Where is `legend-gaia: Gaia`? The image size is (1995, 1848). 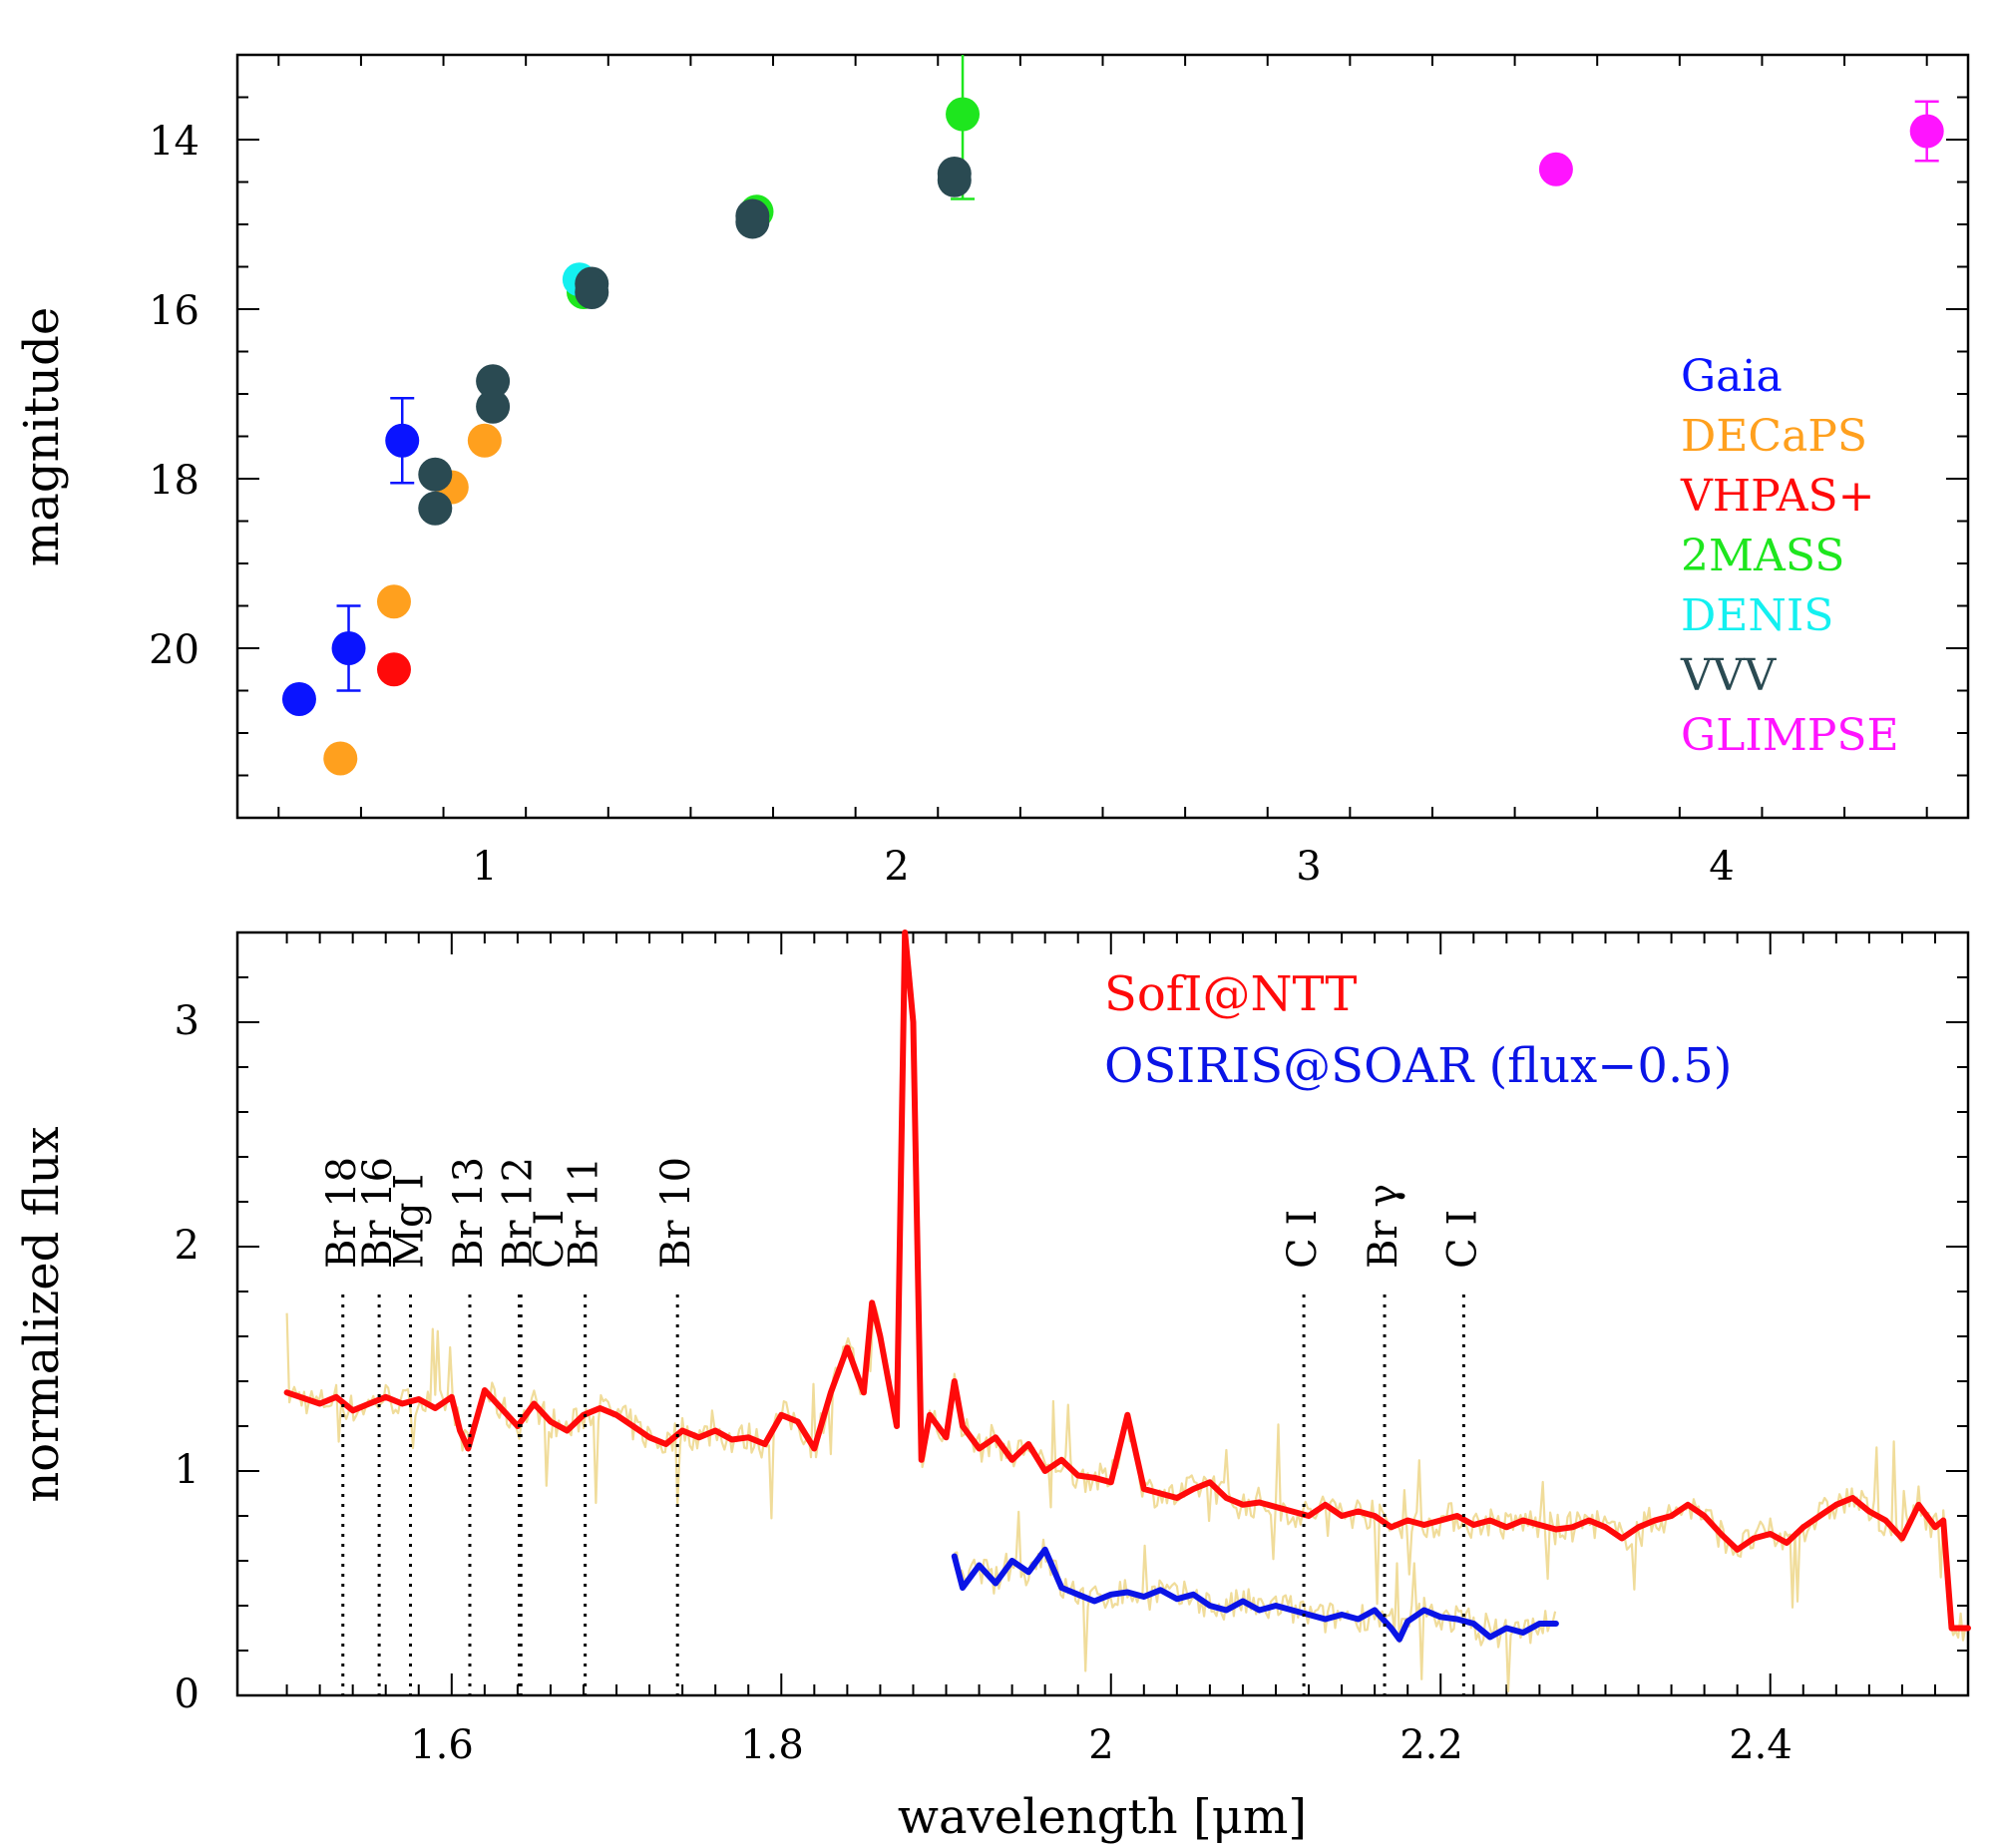
legend-gaia: Gaia is located at coordinates (1732, 376).